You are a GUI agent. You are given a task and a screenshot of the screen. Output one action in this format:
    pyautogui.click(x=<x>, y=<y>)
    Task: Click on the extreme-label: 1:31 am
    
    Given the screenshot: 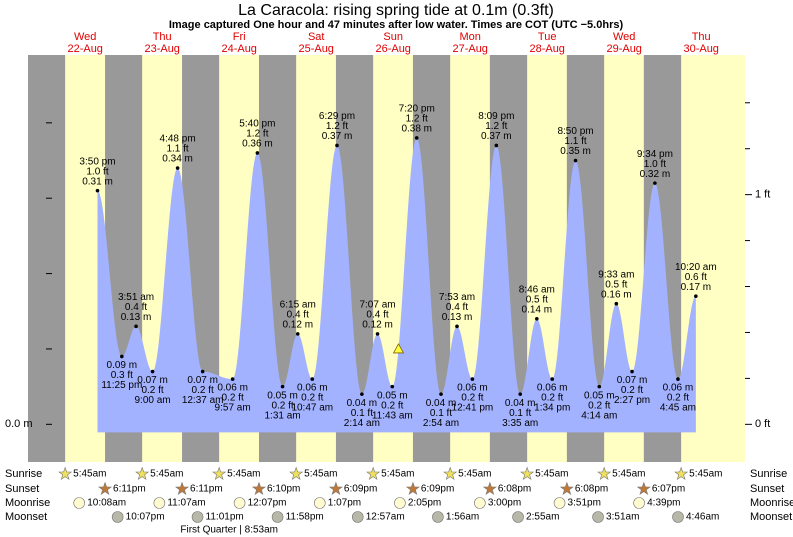 What is the action you would take?
    pyautogui.click(x=282, y=415)
    